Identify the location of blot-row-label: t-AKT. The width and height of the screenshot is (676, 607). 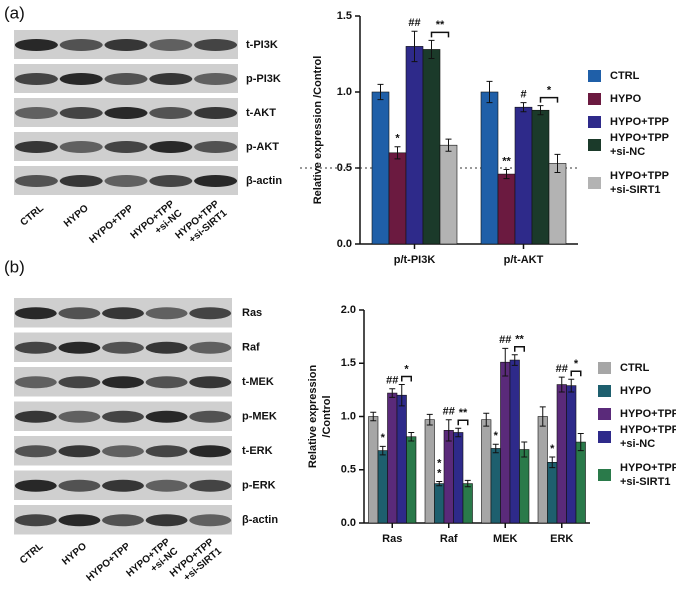
(261, 113).